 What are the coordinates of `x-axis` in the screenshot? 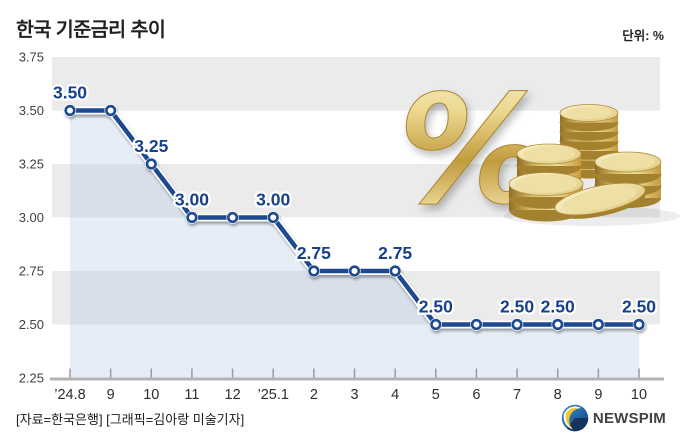 It's located at (357, 374).